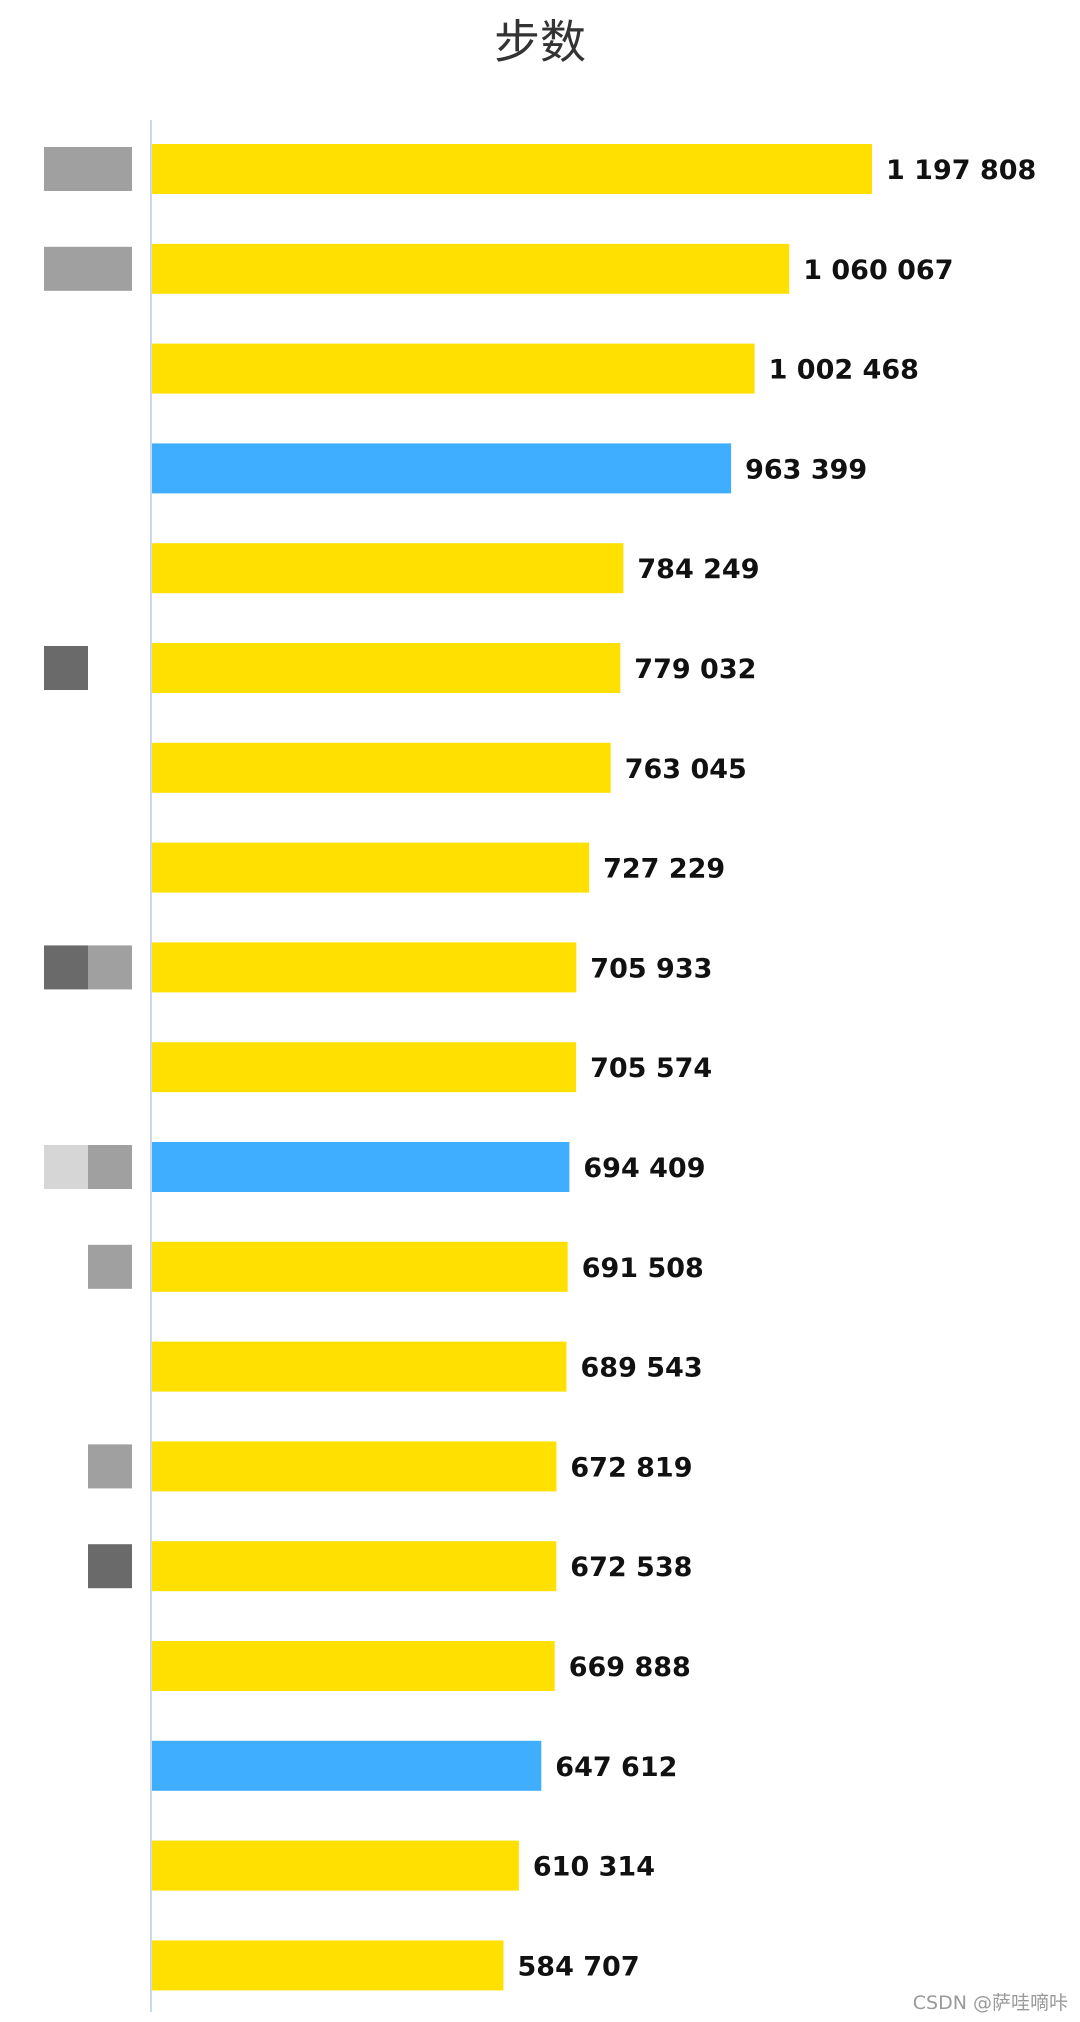 The height and width of the screenshot is (2022, 1080). Describe the element at coordinates (643, 1268) in the screenshot. I see `value-label-12: 691 508` at that location.